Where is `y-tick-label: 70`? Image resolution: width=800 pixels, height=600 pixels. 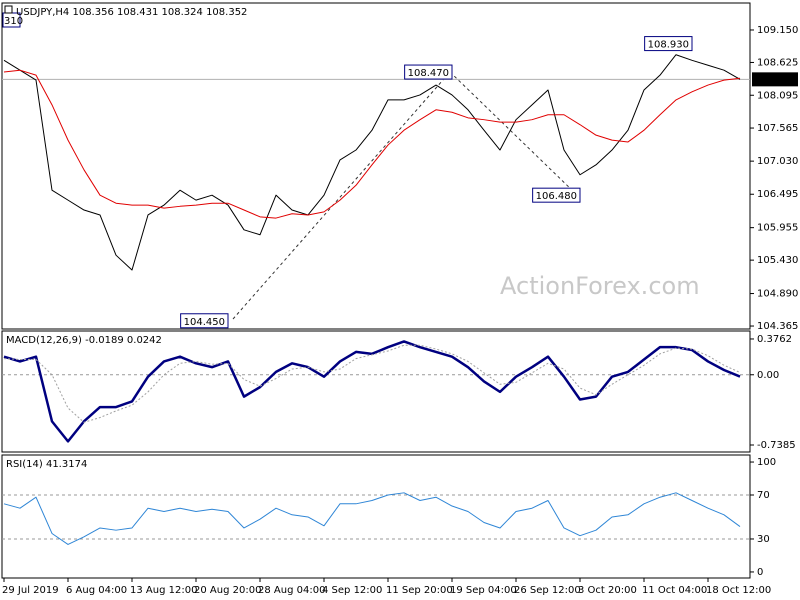 y-tick-label: 70 is located at coordinates (763, 495).